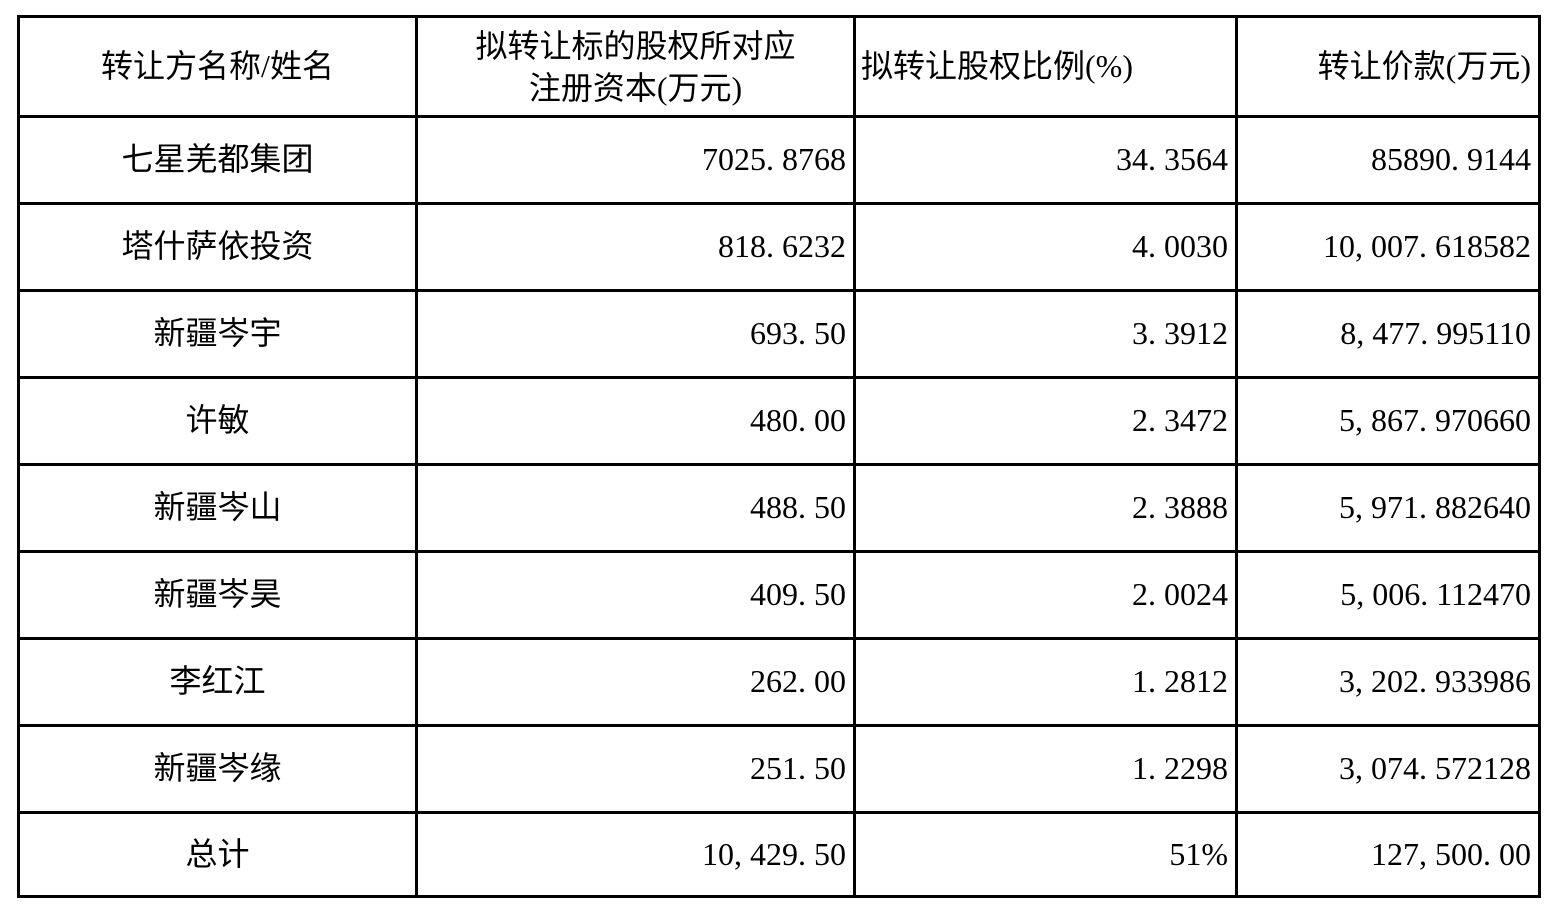 The width and height of the screenshot is (1556, 916). I want to click on transfer-price-cell: 3, 202. 933986, so click(1388, 682).